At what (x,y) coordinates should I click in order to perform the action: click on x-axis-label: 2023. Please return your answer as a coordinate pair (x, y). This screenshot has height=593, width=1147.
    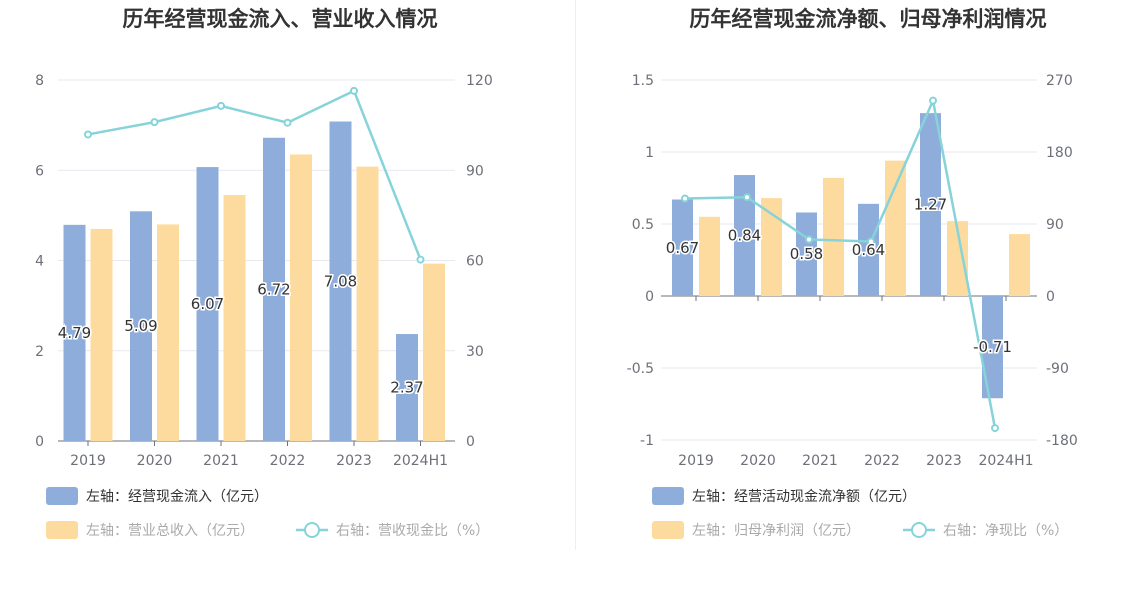
    Looking at the image, I should click on (944, 461).